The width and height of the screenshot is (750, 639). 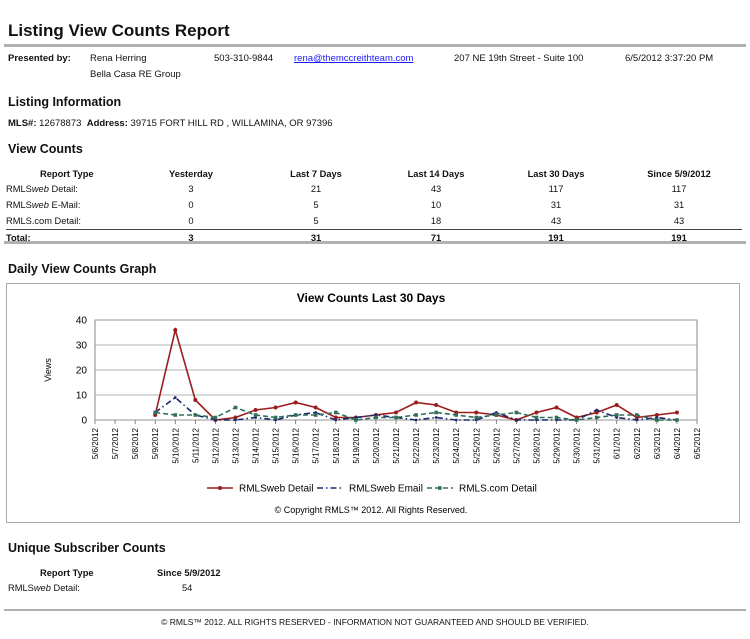 I want to click on presenter-email-link: rena@themccreithteam.com, so click(x=354, y=58).